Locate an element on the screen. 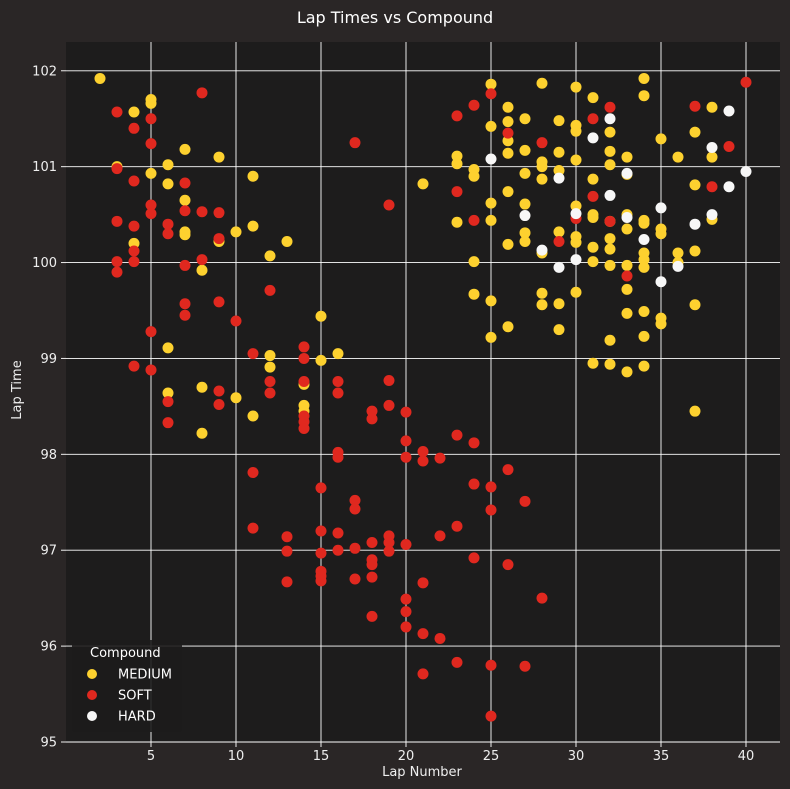 This screenshot has height=789, width=790. legend-entries: MEDIUM SOFT HARD is located at coordinates (129, 696).